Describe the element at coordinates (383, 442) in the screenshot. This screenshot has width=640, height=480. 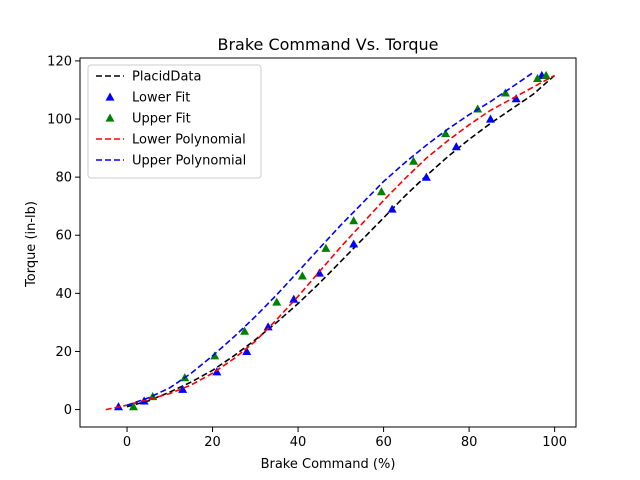
I see `x-tick-label: 60` at that location.